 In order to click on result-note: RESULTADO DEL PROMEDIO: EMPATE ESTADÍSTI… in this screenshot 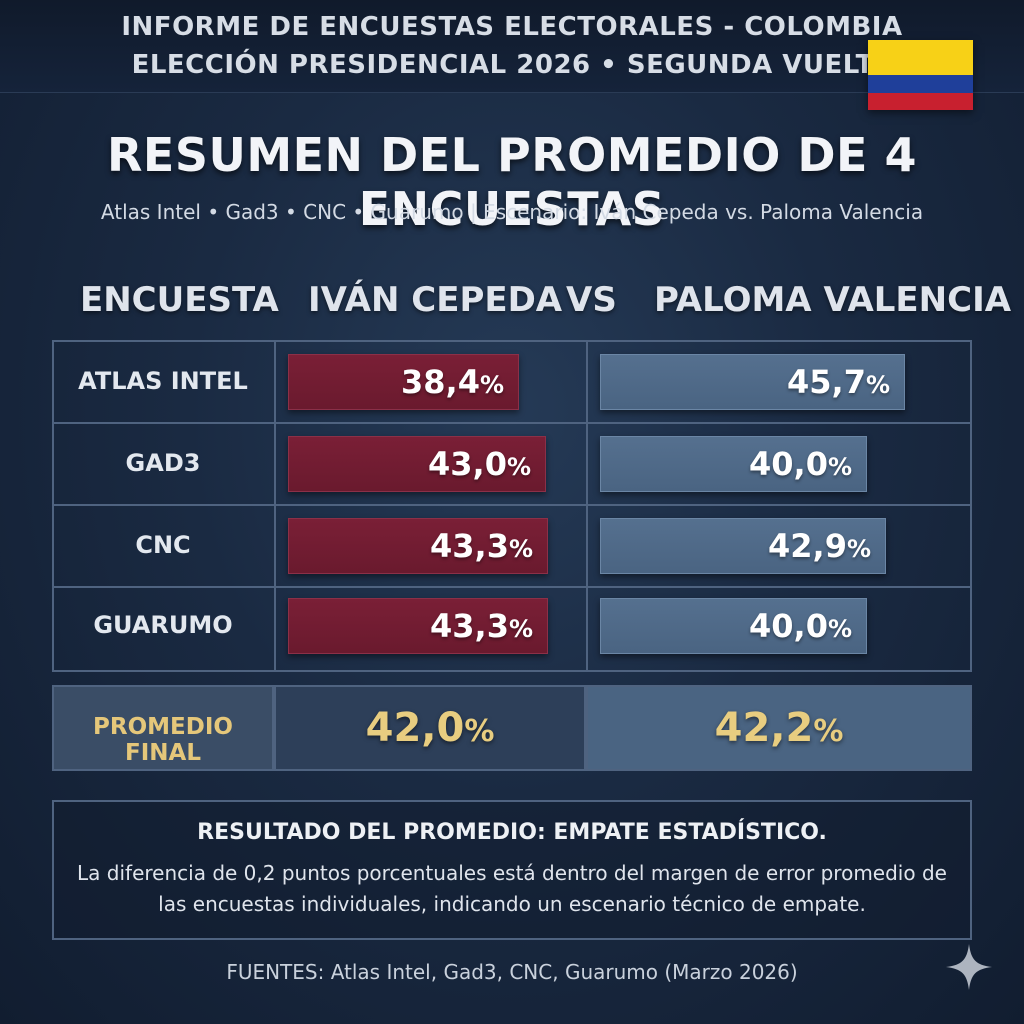, I will do `click(512, 870)`.